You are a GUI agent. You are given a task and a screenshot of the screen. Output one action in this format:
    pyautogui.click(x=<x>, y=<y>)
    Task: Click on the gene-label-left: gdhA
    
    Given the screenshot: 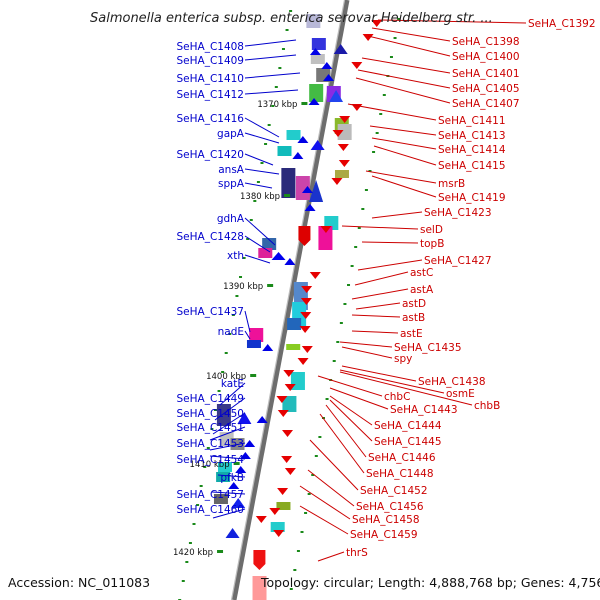 What is the action you would take?
    pyautogui.click(x=231, y=219)
    